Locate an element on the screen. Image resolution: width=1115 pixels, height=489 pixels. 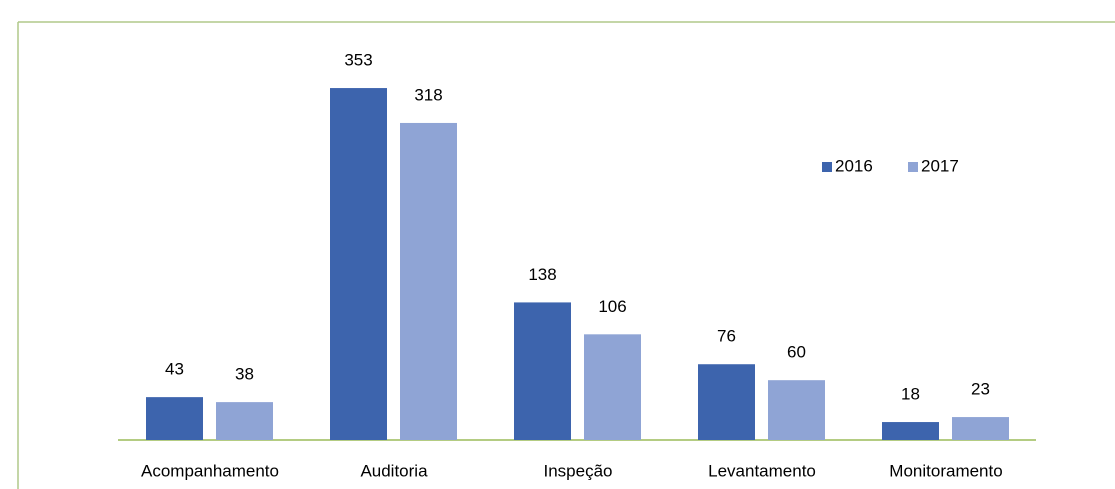
data-label: 106 is located at coordinates (612, 306).